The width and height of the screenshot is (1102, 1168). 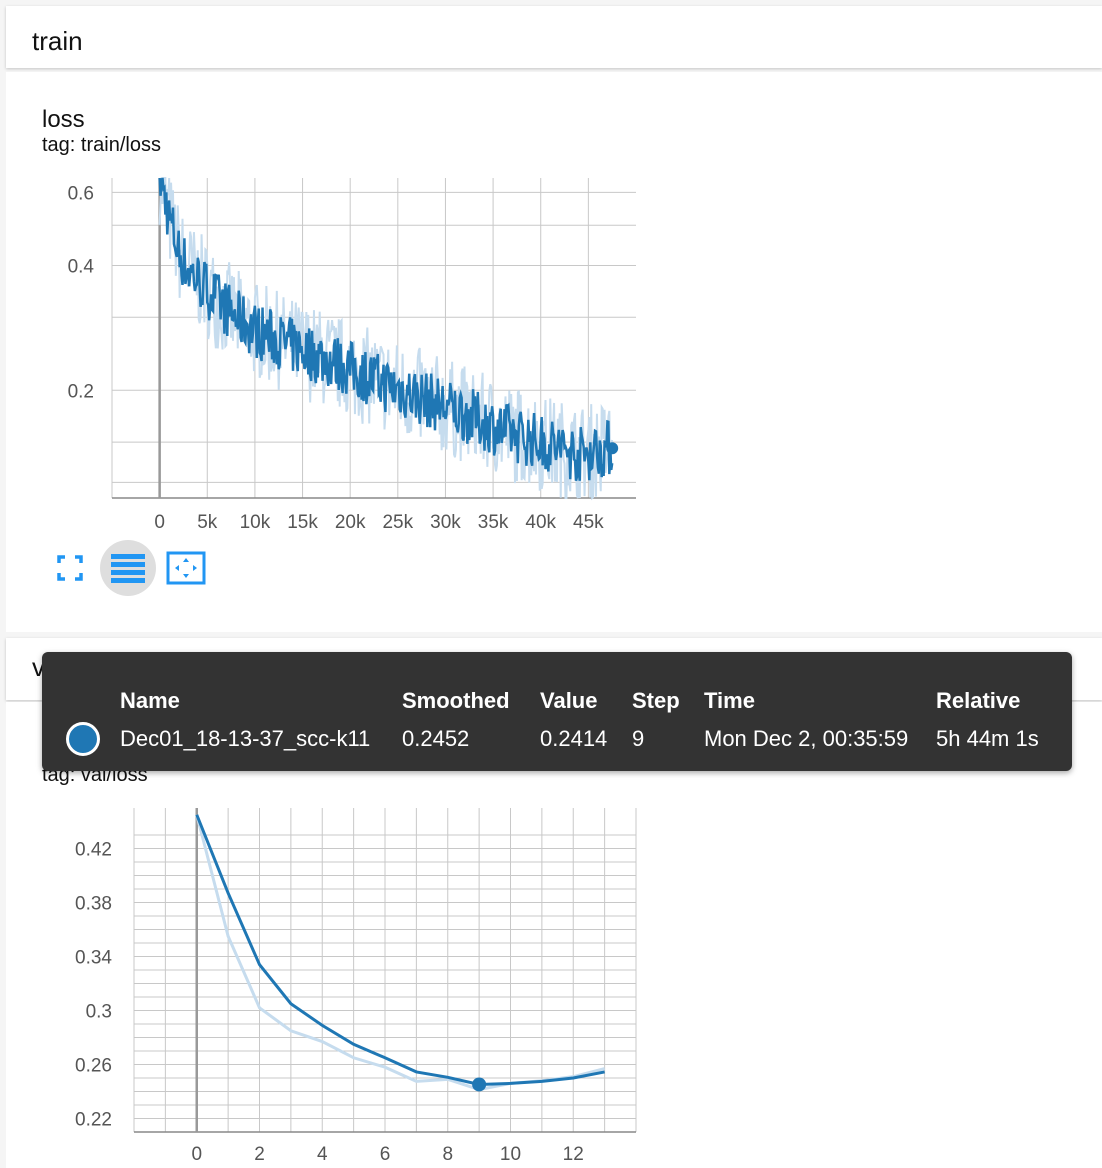 What do you see at coordinates (554, 37) in the screenshot?
I see `section-header-train: train` at bounding box center [554, 37].